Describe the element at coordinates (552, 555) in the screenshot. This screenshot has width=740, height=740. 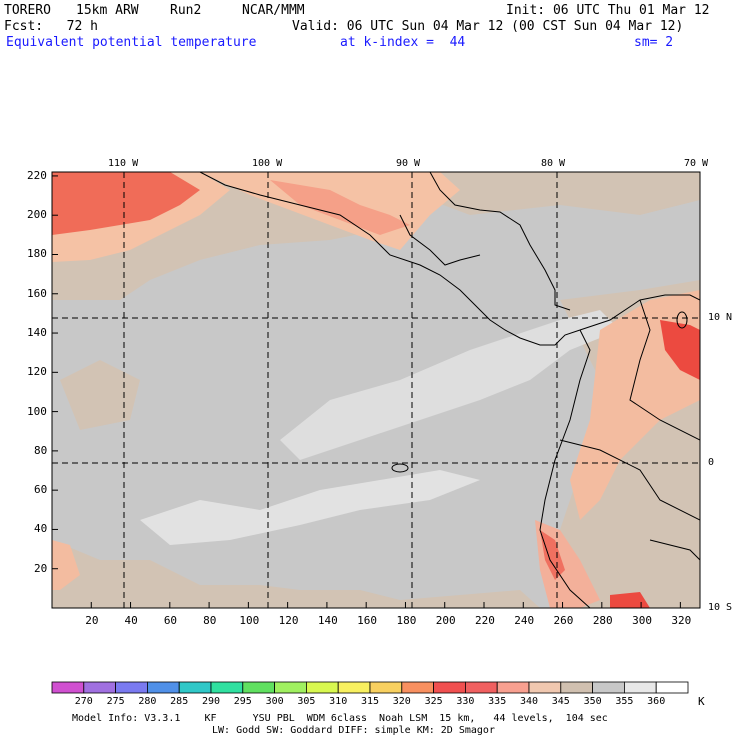
I see `field-red-peru` at that location.